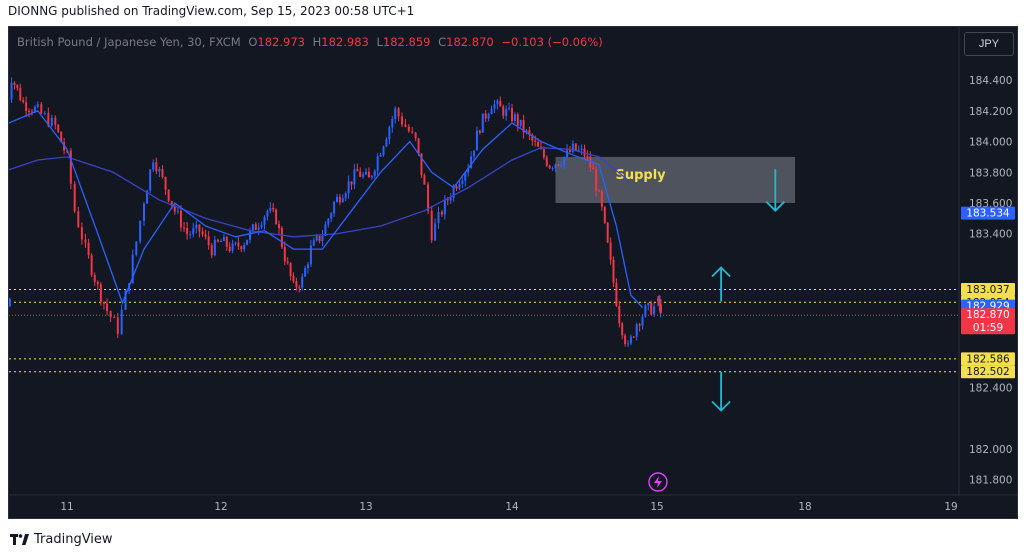  Describe the element at coordinates (988, 214) in the screenshot. I see `price-label-text: 183.534` at that location.